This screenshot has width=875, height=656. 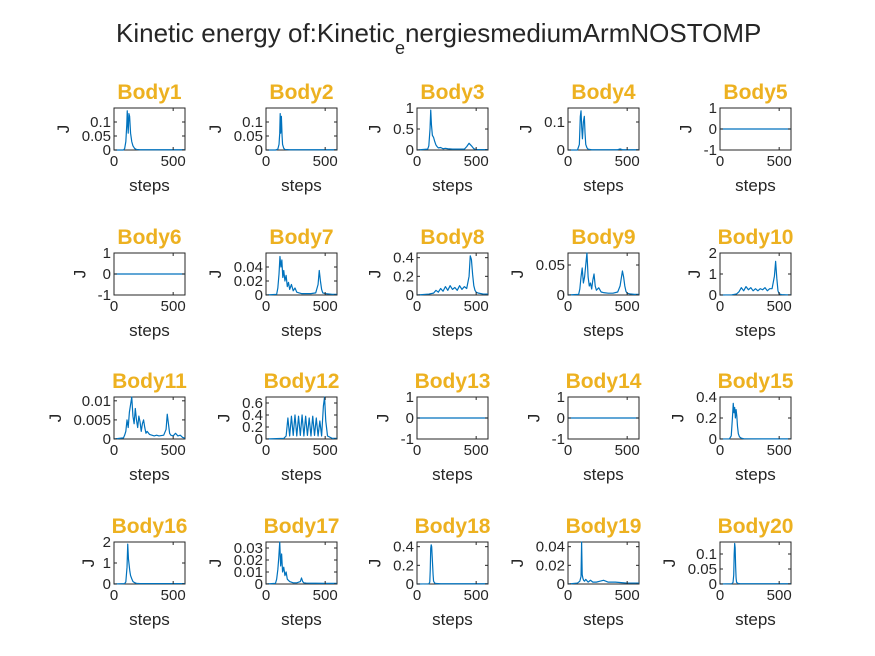 I want to click on subplot-body9: Body9 0 500 0 0.05 steps J, so click(x=573, y=283).